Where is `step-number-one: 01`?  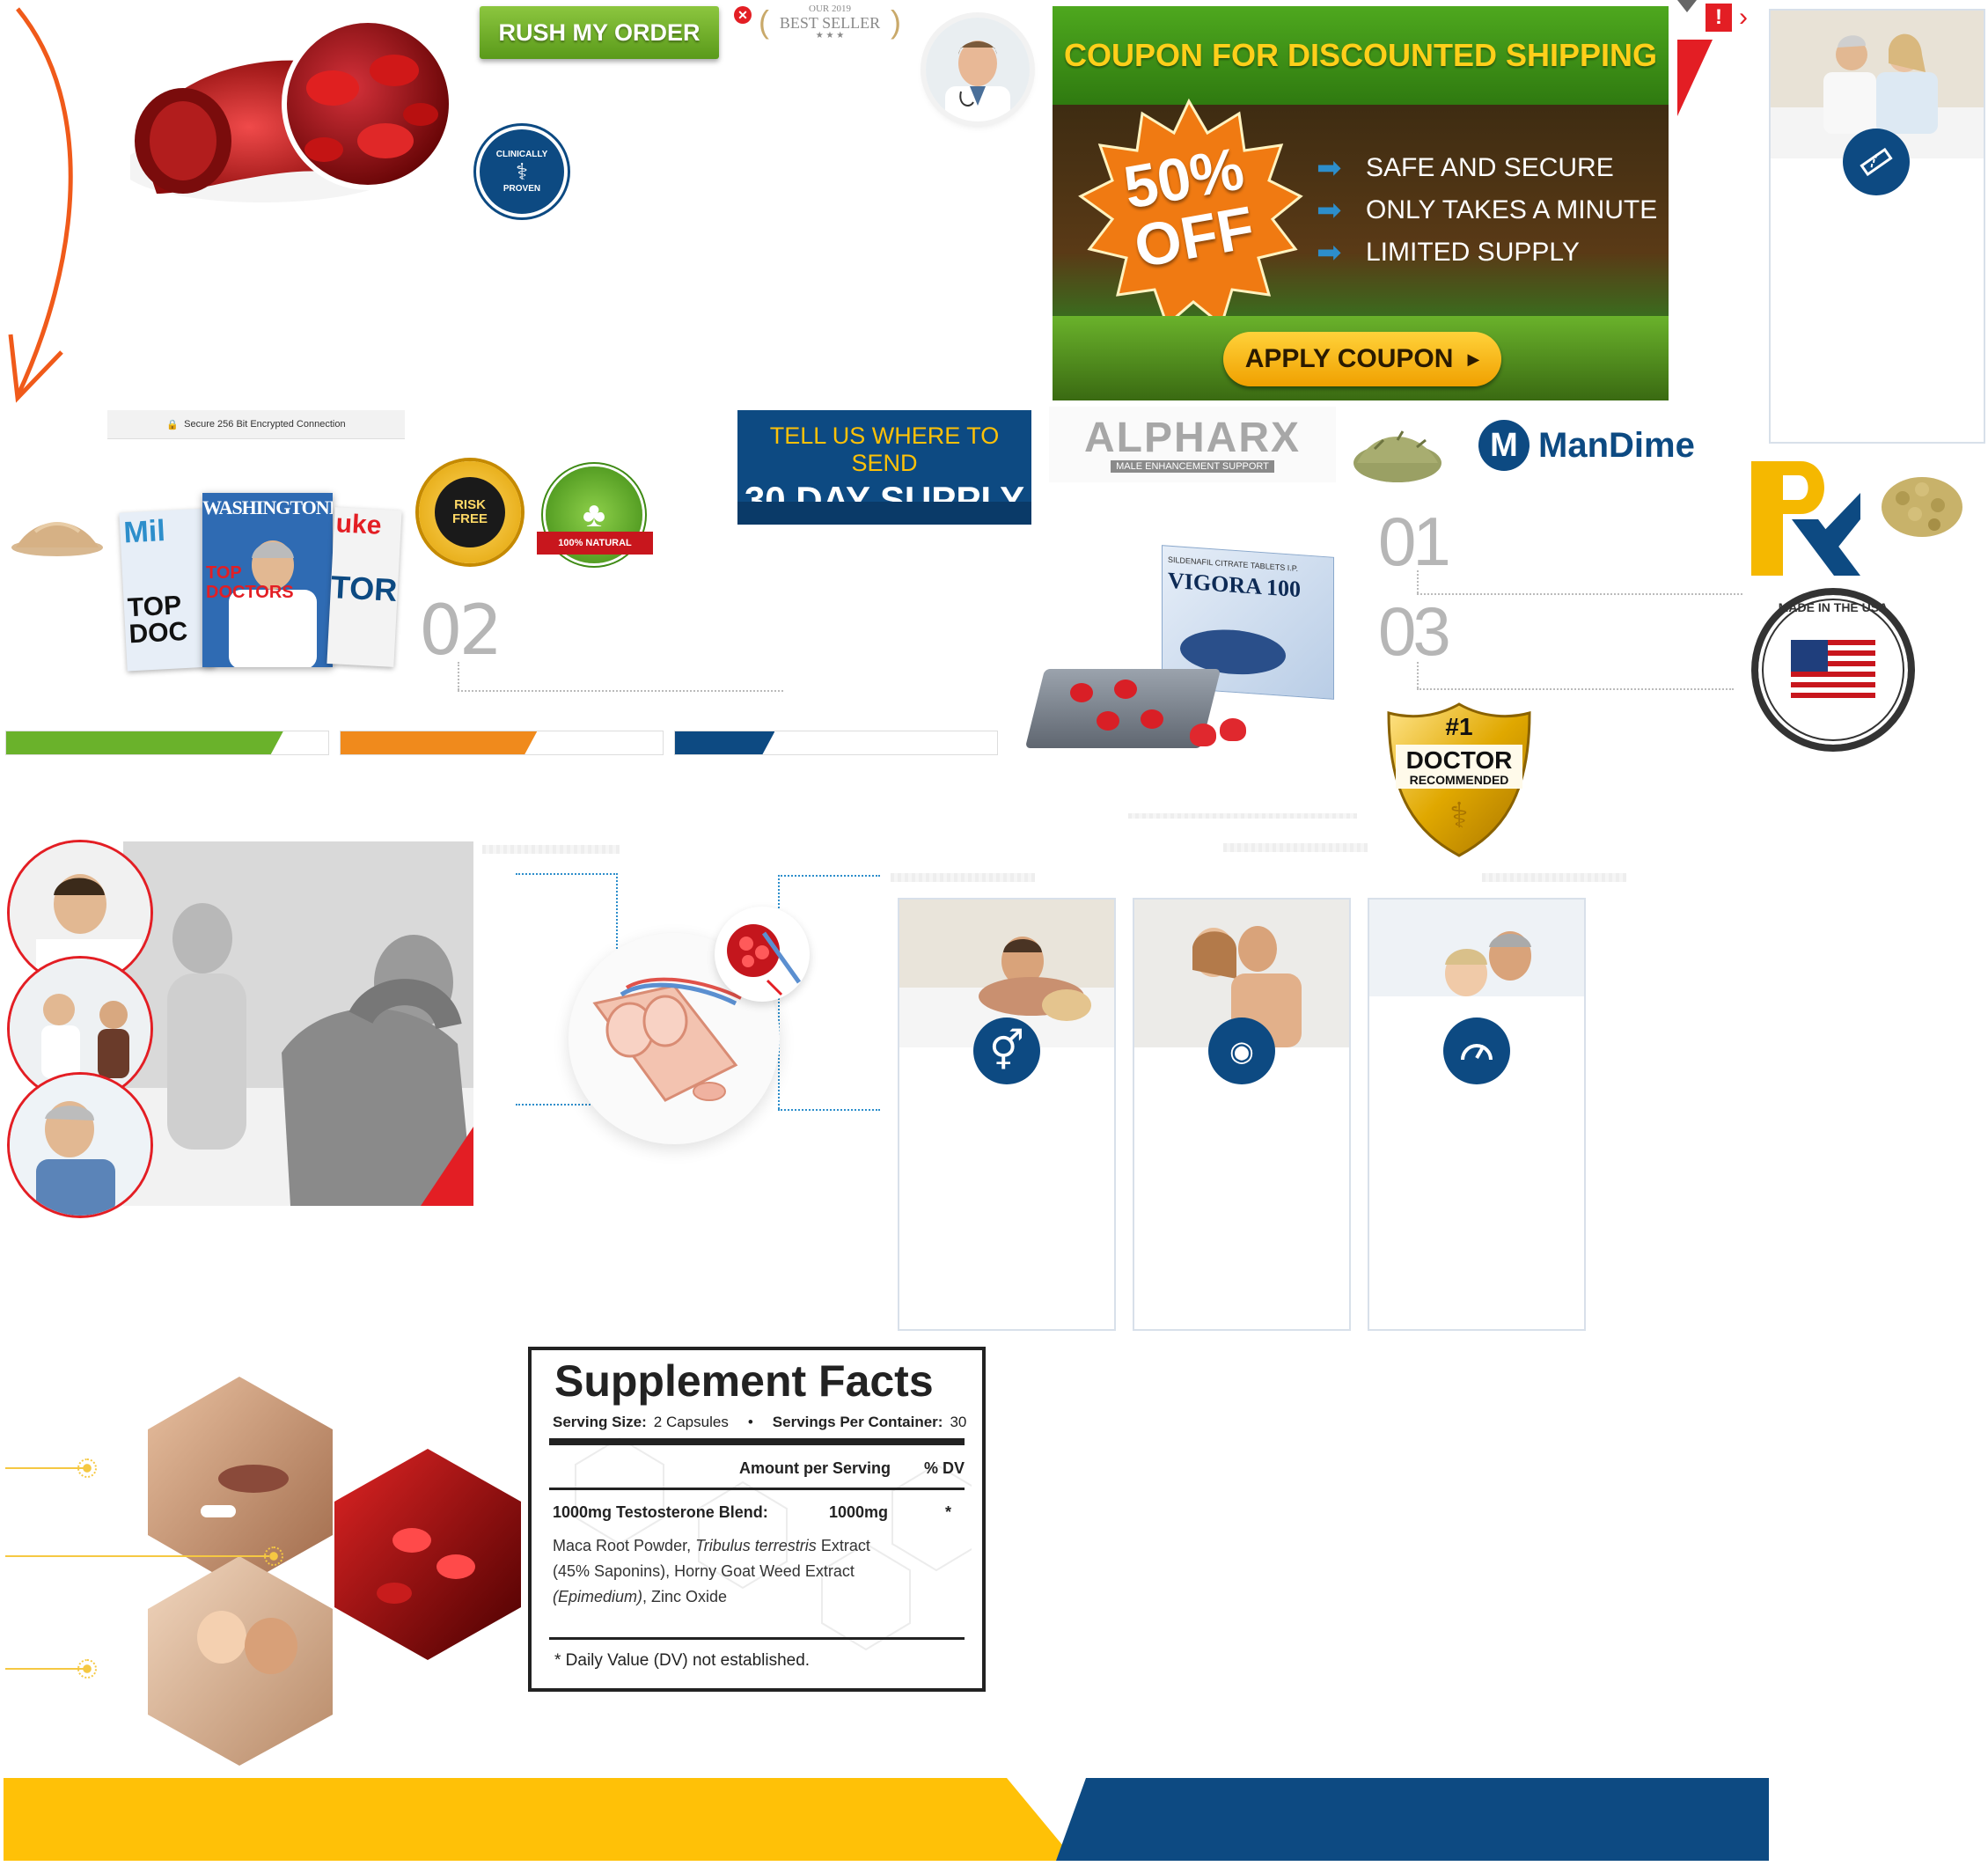
step-number-one: 01 is located at coordinates (1415, 541).